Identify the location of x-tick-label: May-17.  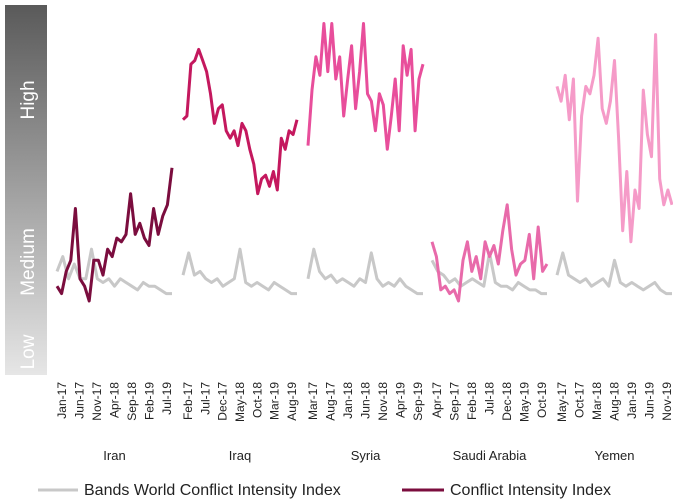
(562, 402).